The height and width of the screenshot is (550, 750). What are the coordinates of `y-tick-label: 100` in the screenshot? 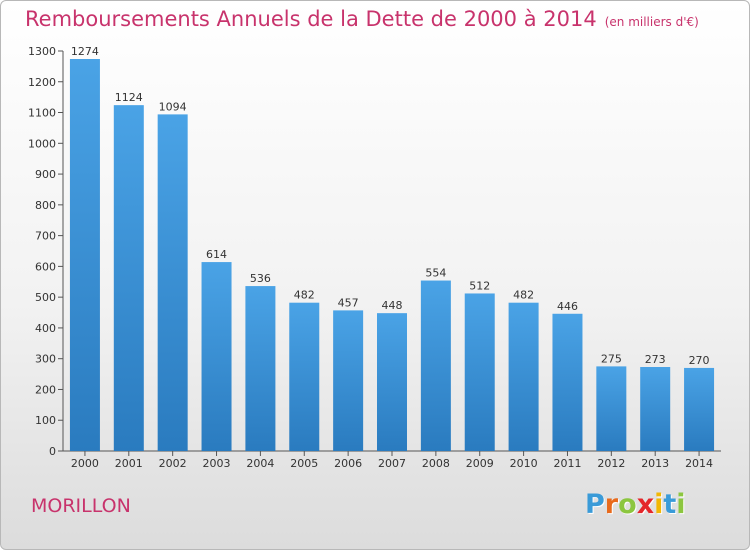 It's located at (45, 420).